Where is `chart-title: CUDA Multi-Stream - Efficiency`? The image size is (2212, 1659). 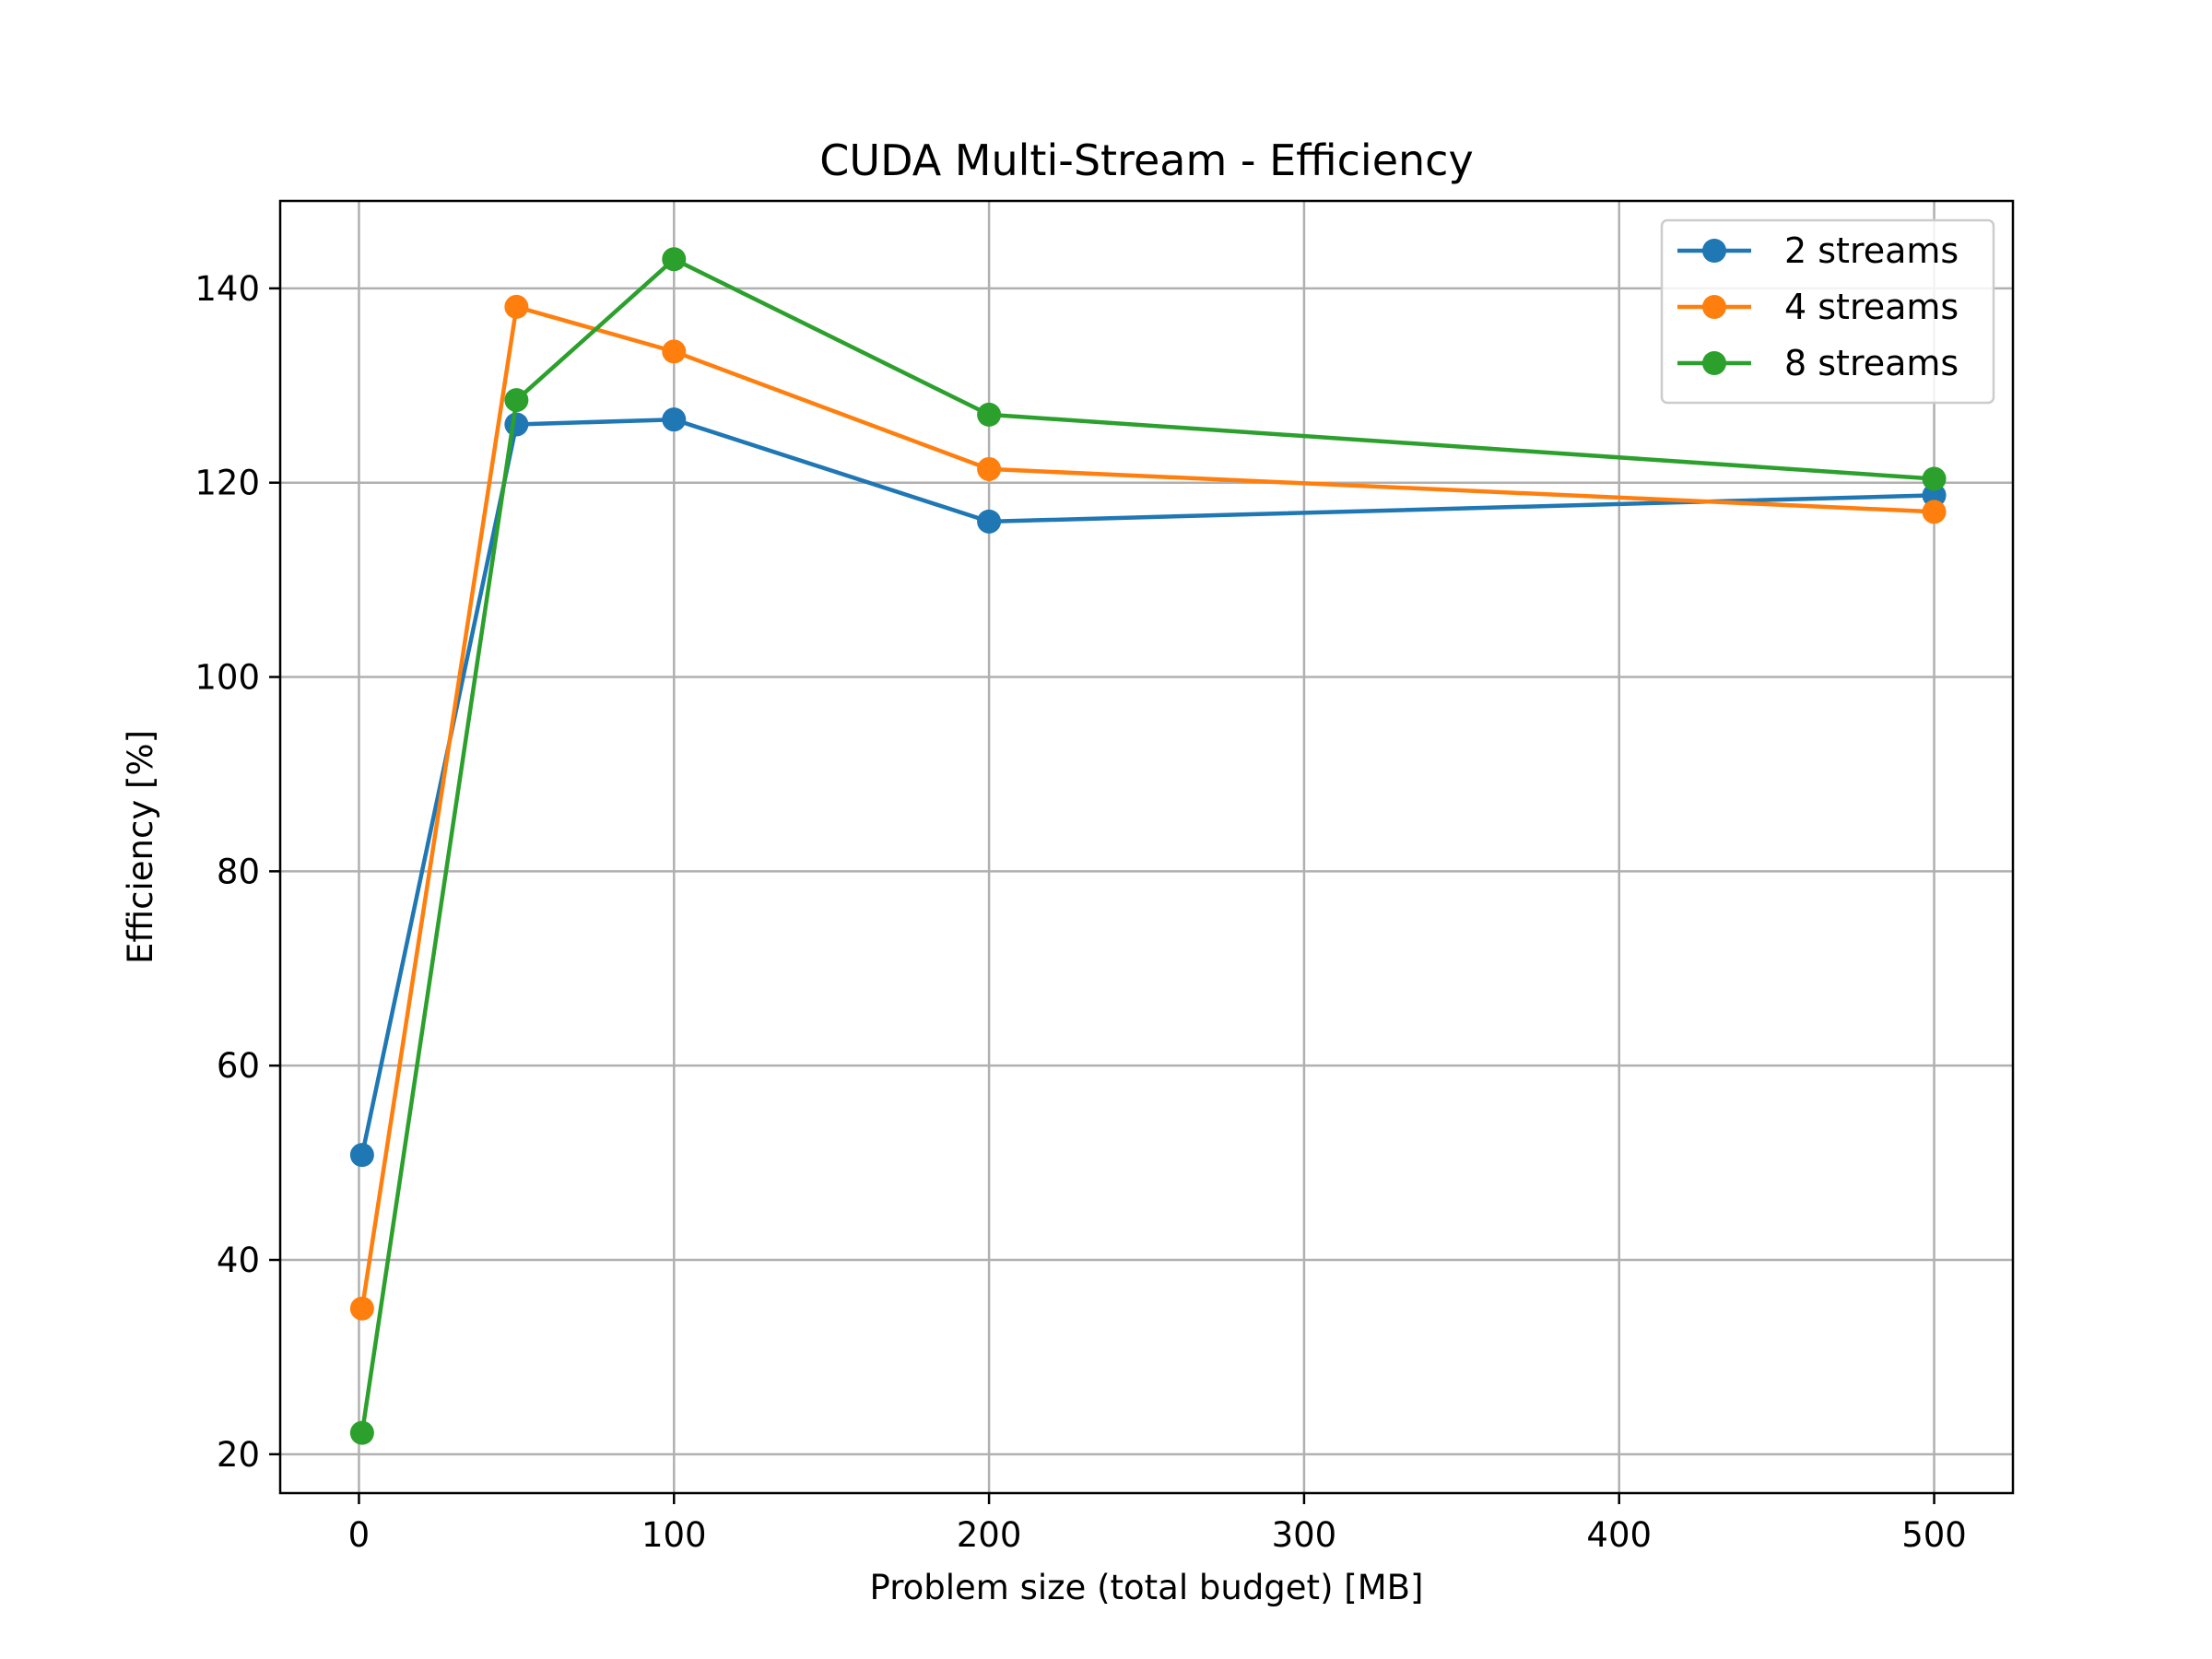 chart-title: CUDA Multi-Stream - Efficiency is located at coordinates (1146, 160).